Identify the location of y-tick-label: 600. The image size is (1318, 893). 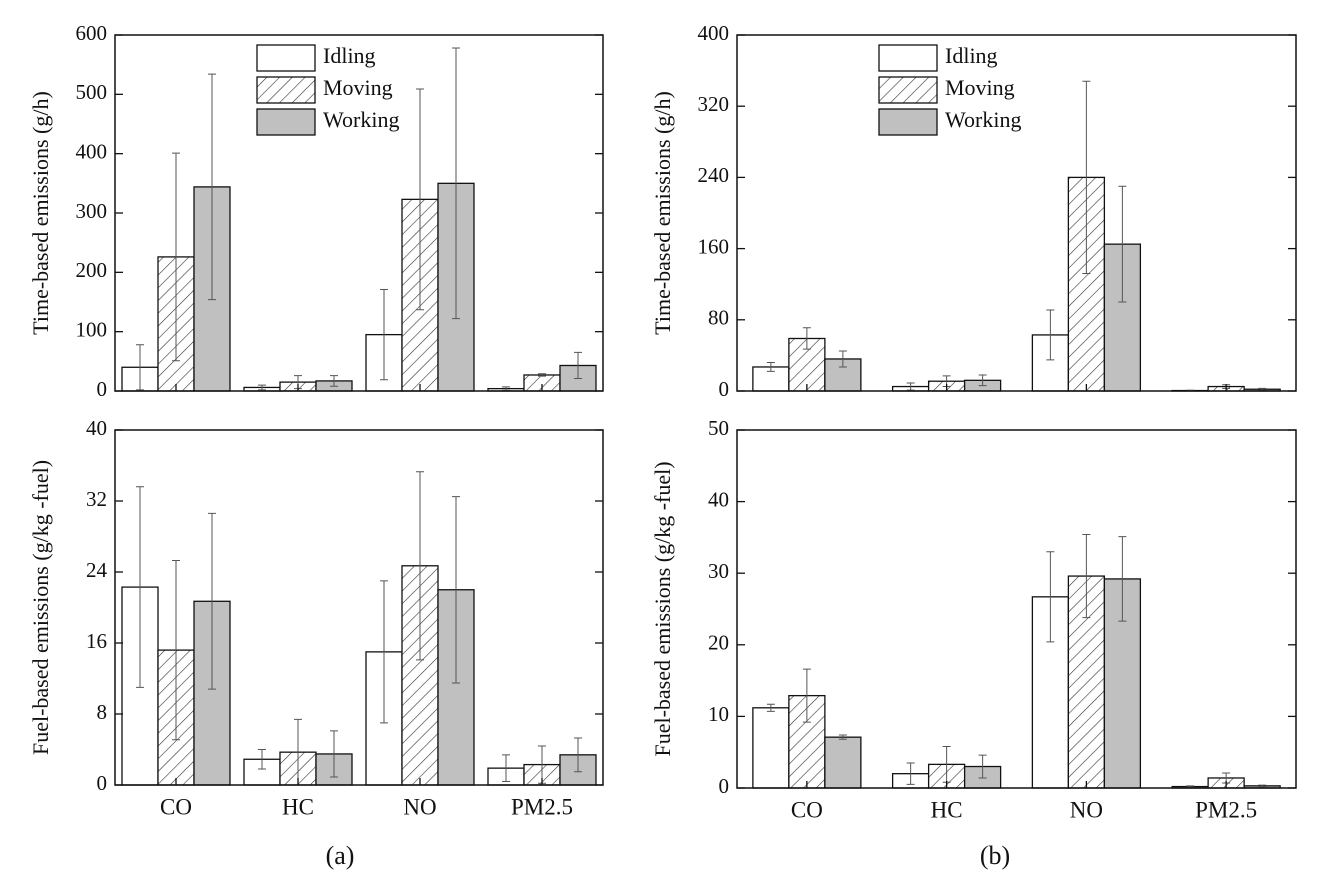
(92, 33).